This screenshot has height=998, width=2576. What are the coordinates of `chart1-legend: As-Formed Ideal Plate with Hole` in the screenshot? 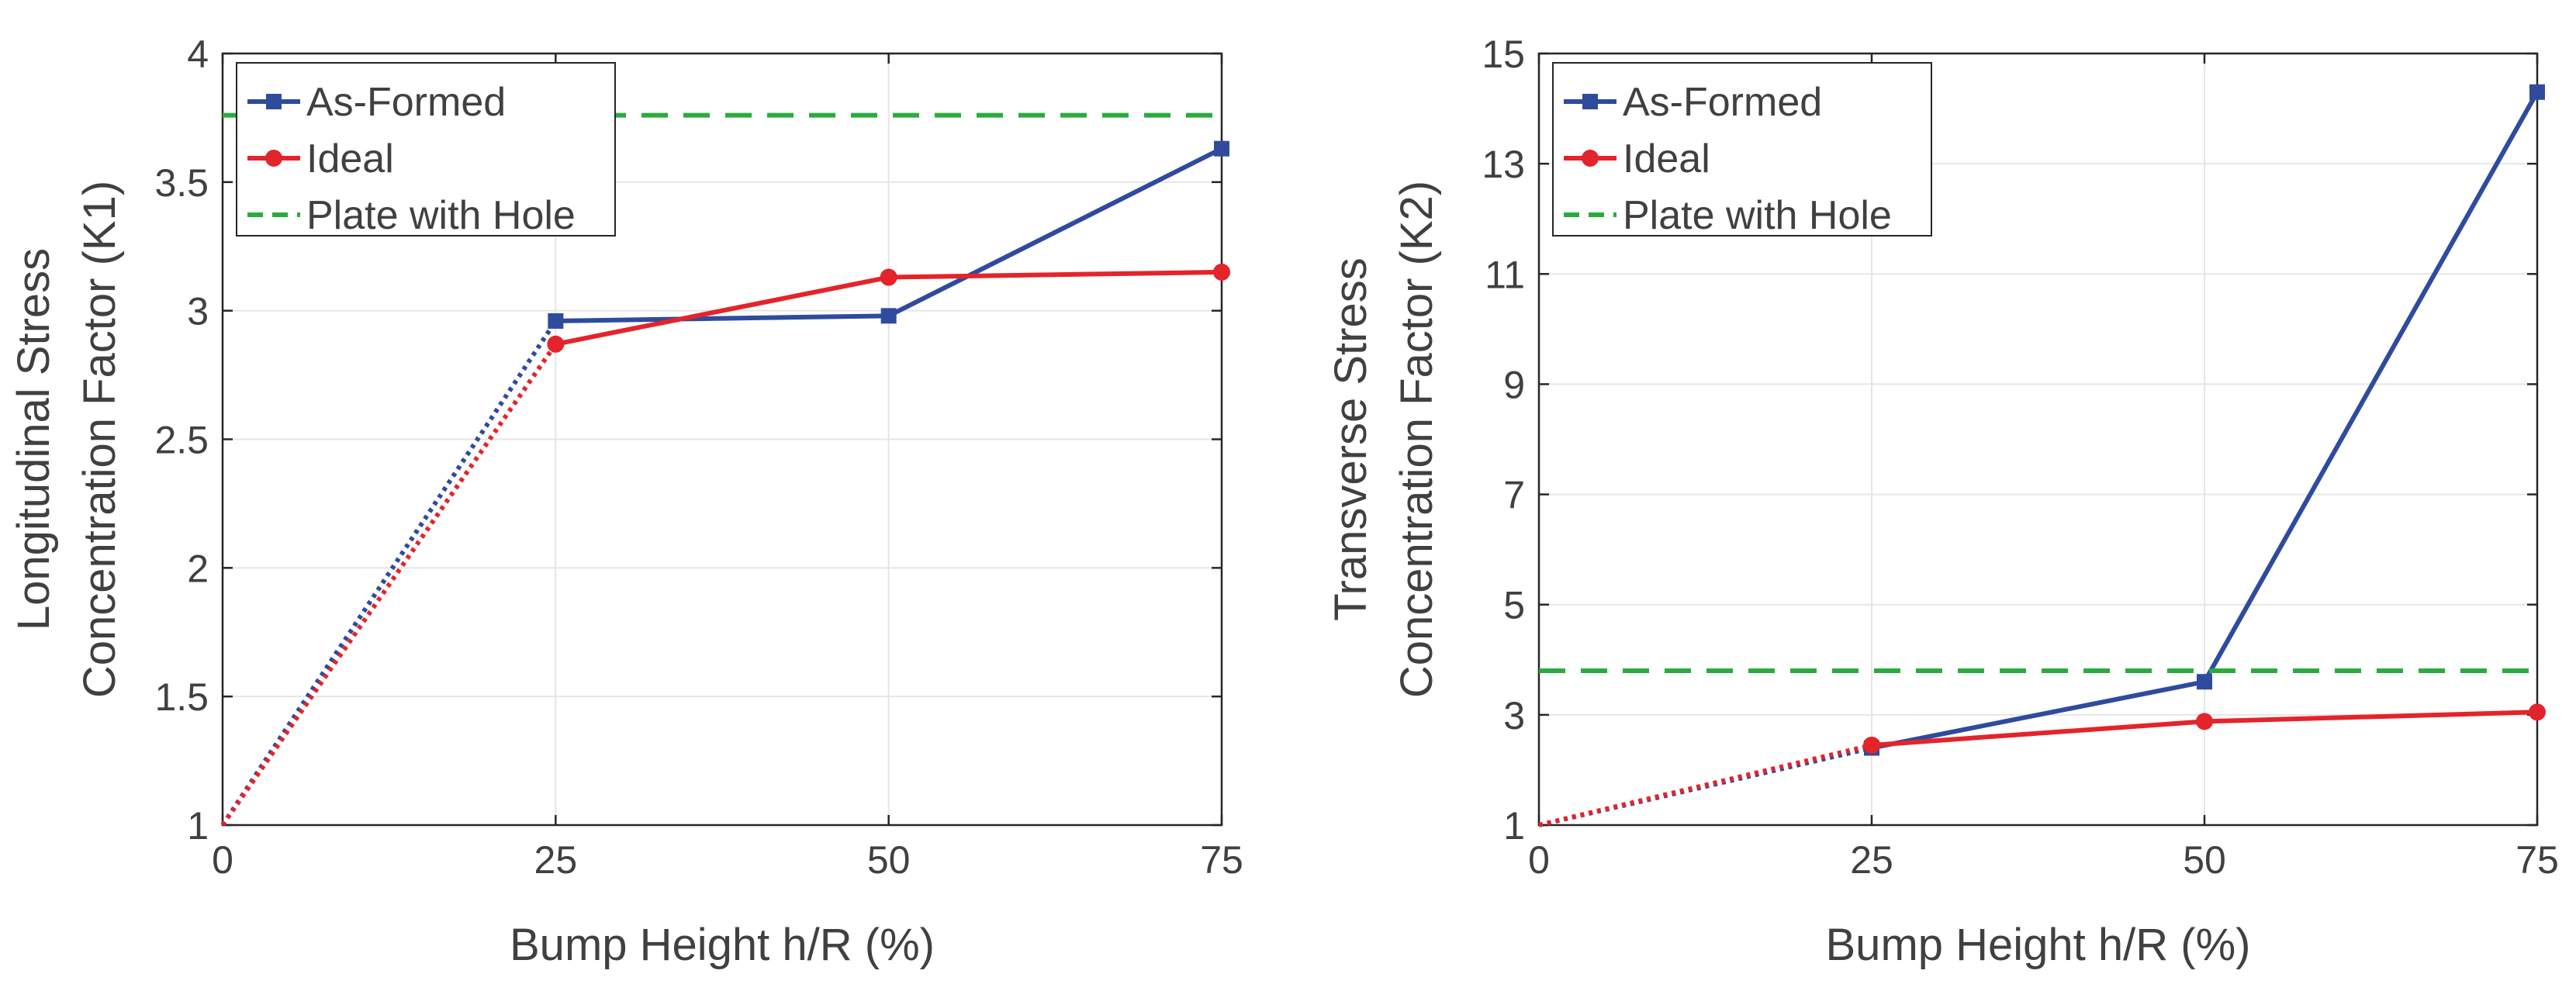 It's located at (426, 150).